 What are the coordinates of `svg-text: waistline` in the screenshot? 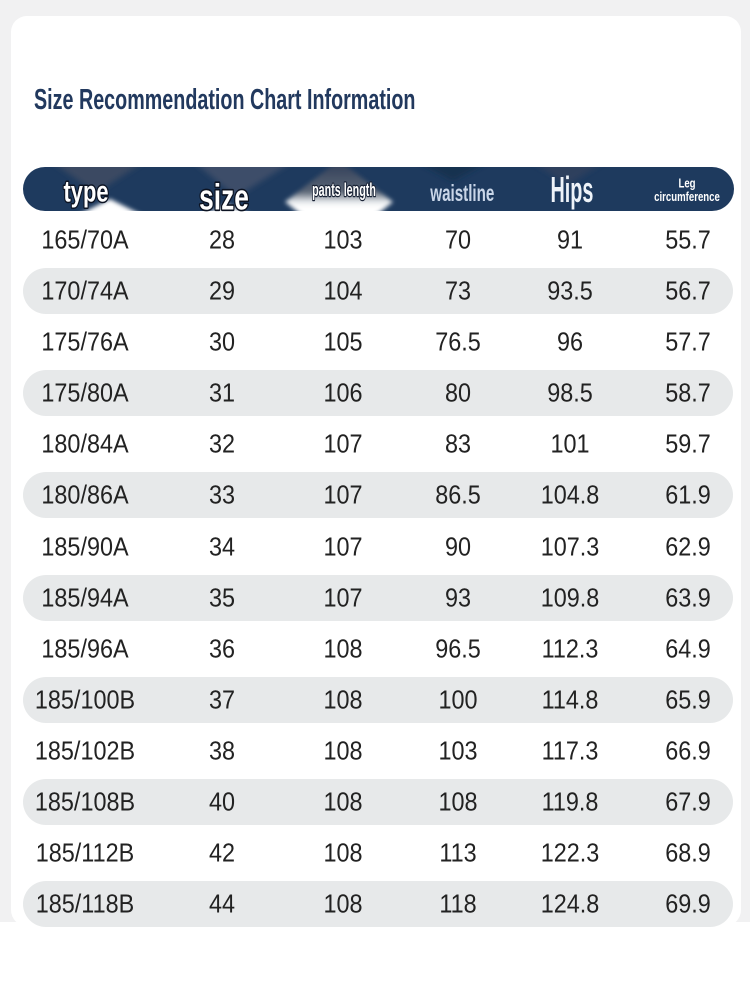 It's located at (461, 194).